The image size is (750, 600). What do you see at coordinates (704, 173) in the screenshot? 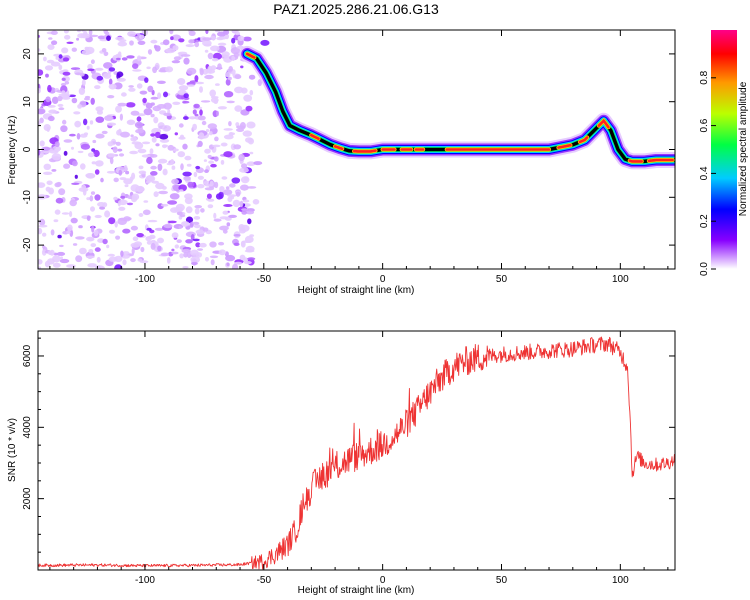
I see `colorbar-tick-label: 0.4` at bounding box center [704, 173].